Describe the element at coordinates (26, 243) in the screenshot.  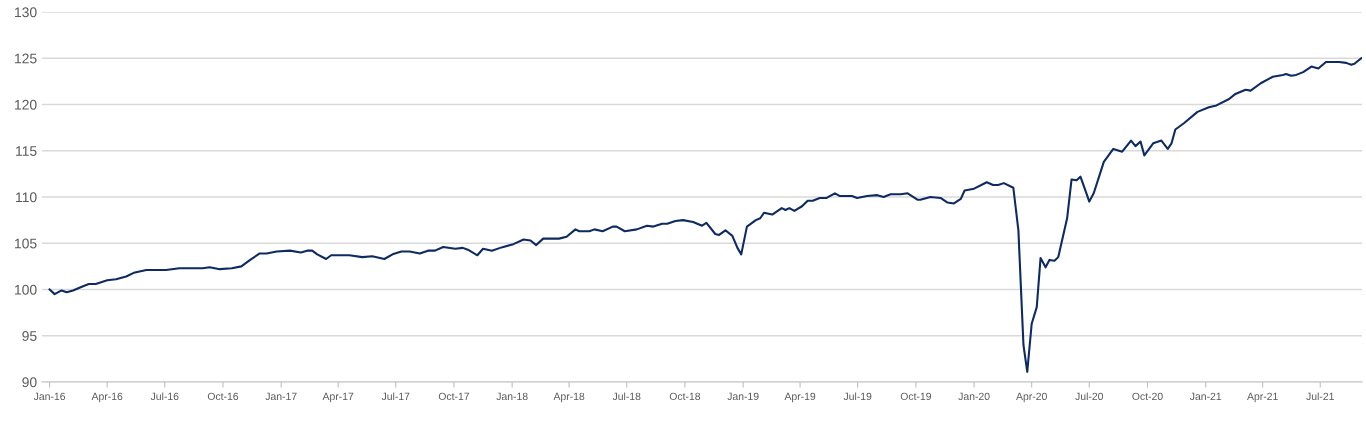
I see `y-tick-label: 105` at that location.